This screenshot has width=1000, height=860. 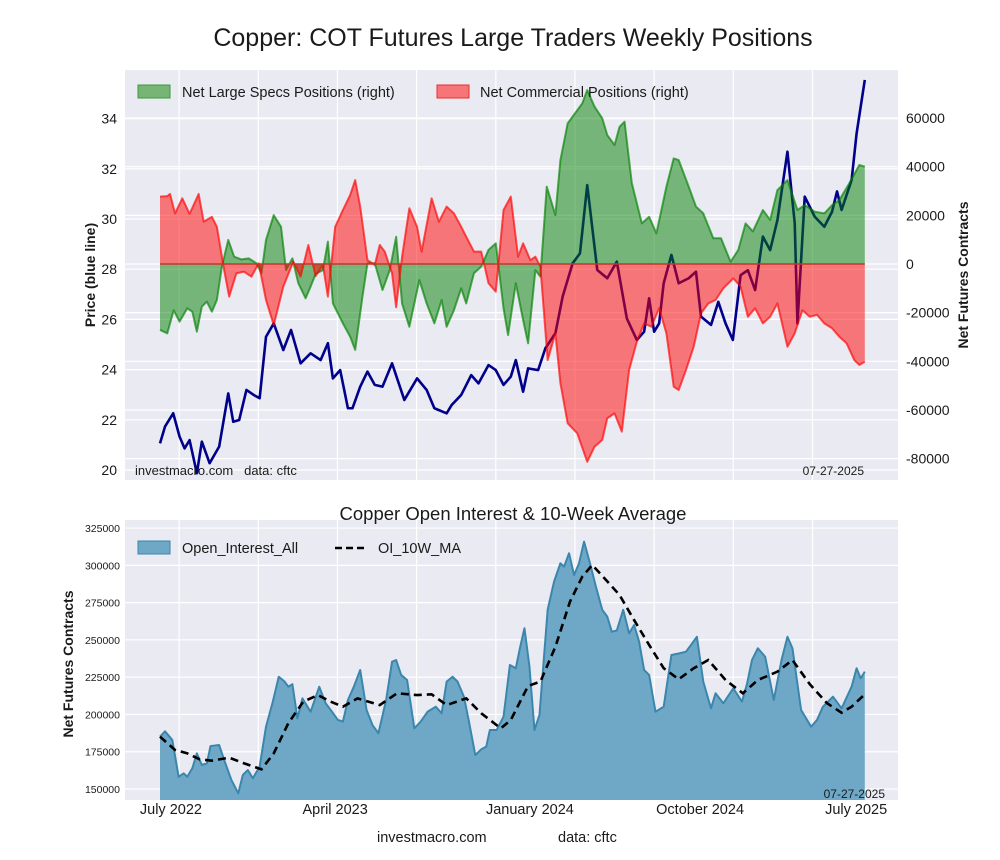 I want to click on x-tick-label: April 2023, so click(x=335, y=810).